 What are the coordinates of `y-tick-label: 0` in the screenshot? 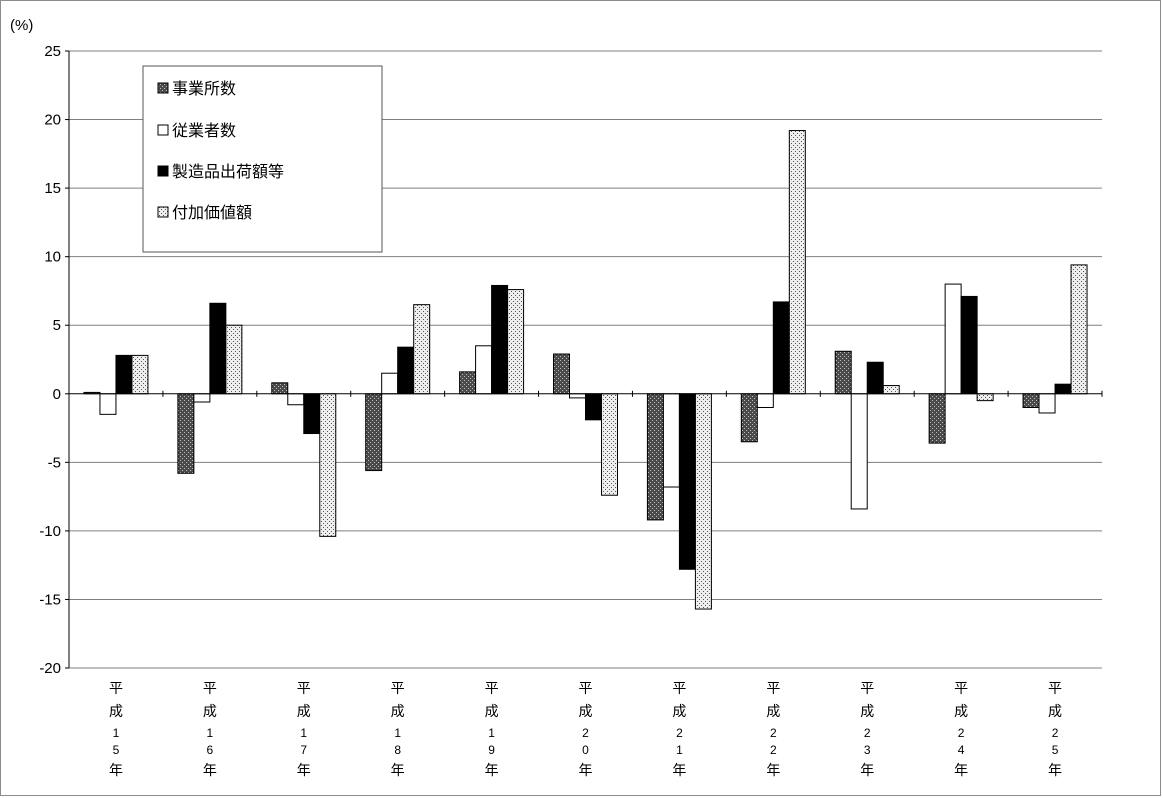 It's located at (57, 394).